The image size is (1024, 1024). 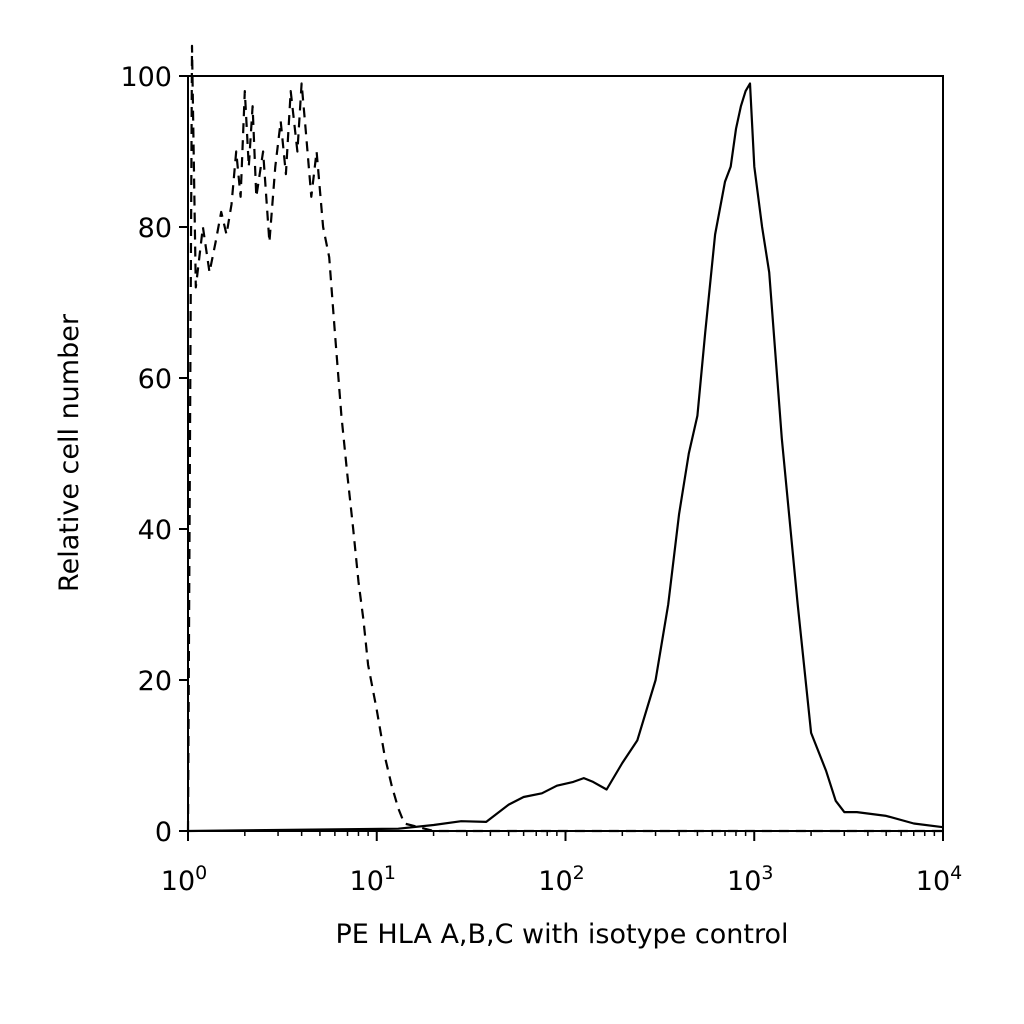 What do you see at coordinates (750, 879) in the screenshot?
I see `x-tick-label: 10³` at bounding box center [750, 879].